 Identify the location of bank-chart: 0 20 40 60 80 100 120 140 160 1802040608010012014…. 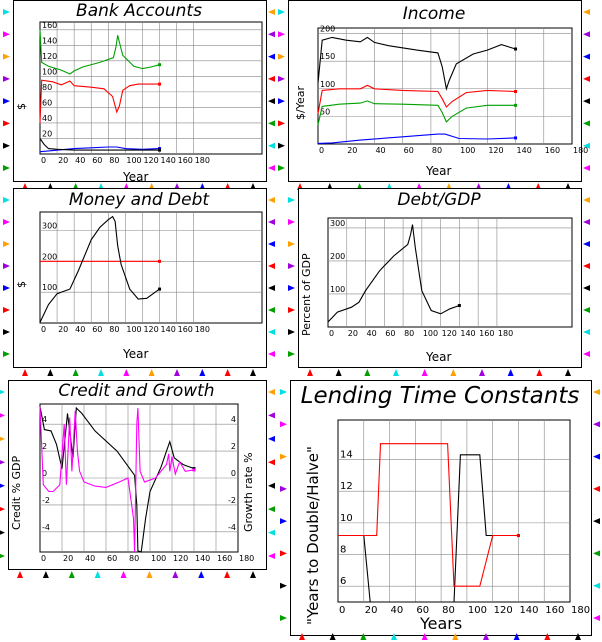
(151, 93).